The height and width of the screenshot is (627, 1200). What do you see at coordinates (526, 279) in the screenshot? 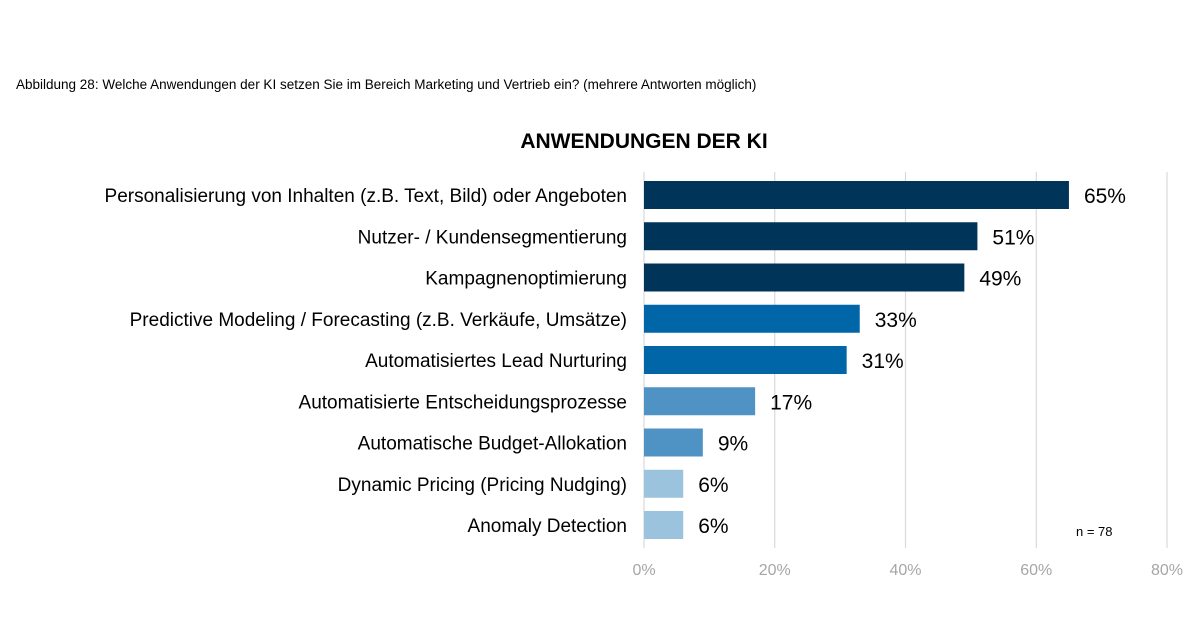
I see `category-label: Kampagnenoptimierung` at bounding box center [526, 279].